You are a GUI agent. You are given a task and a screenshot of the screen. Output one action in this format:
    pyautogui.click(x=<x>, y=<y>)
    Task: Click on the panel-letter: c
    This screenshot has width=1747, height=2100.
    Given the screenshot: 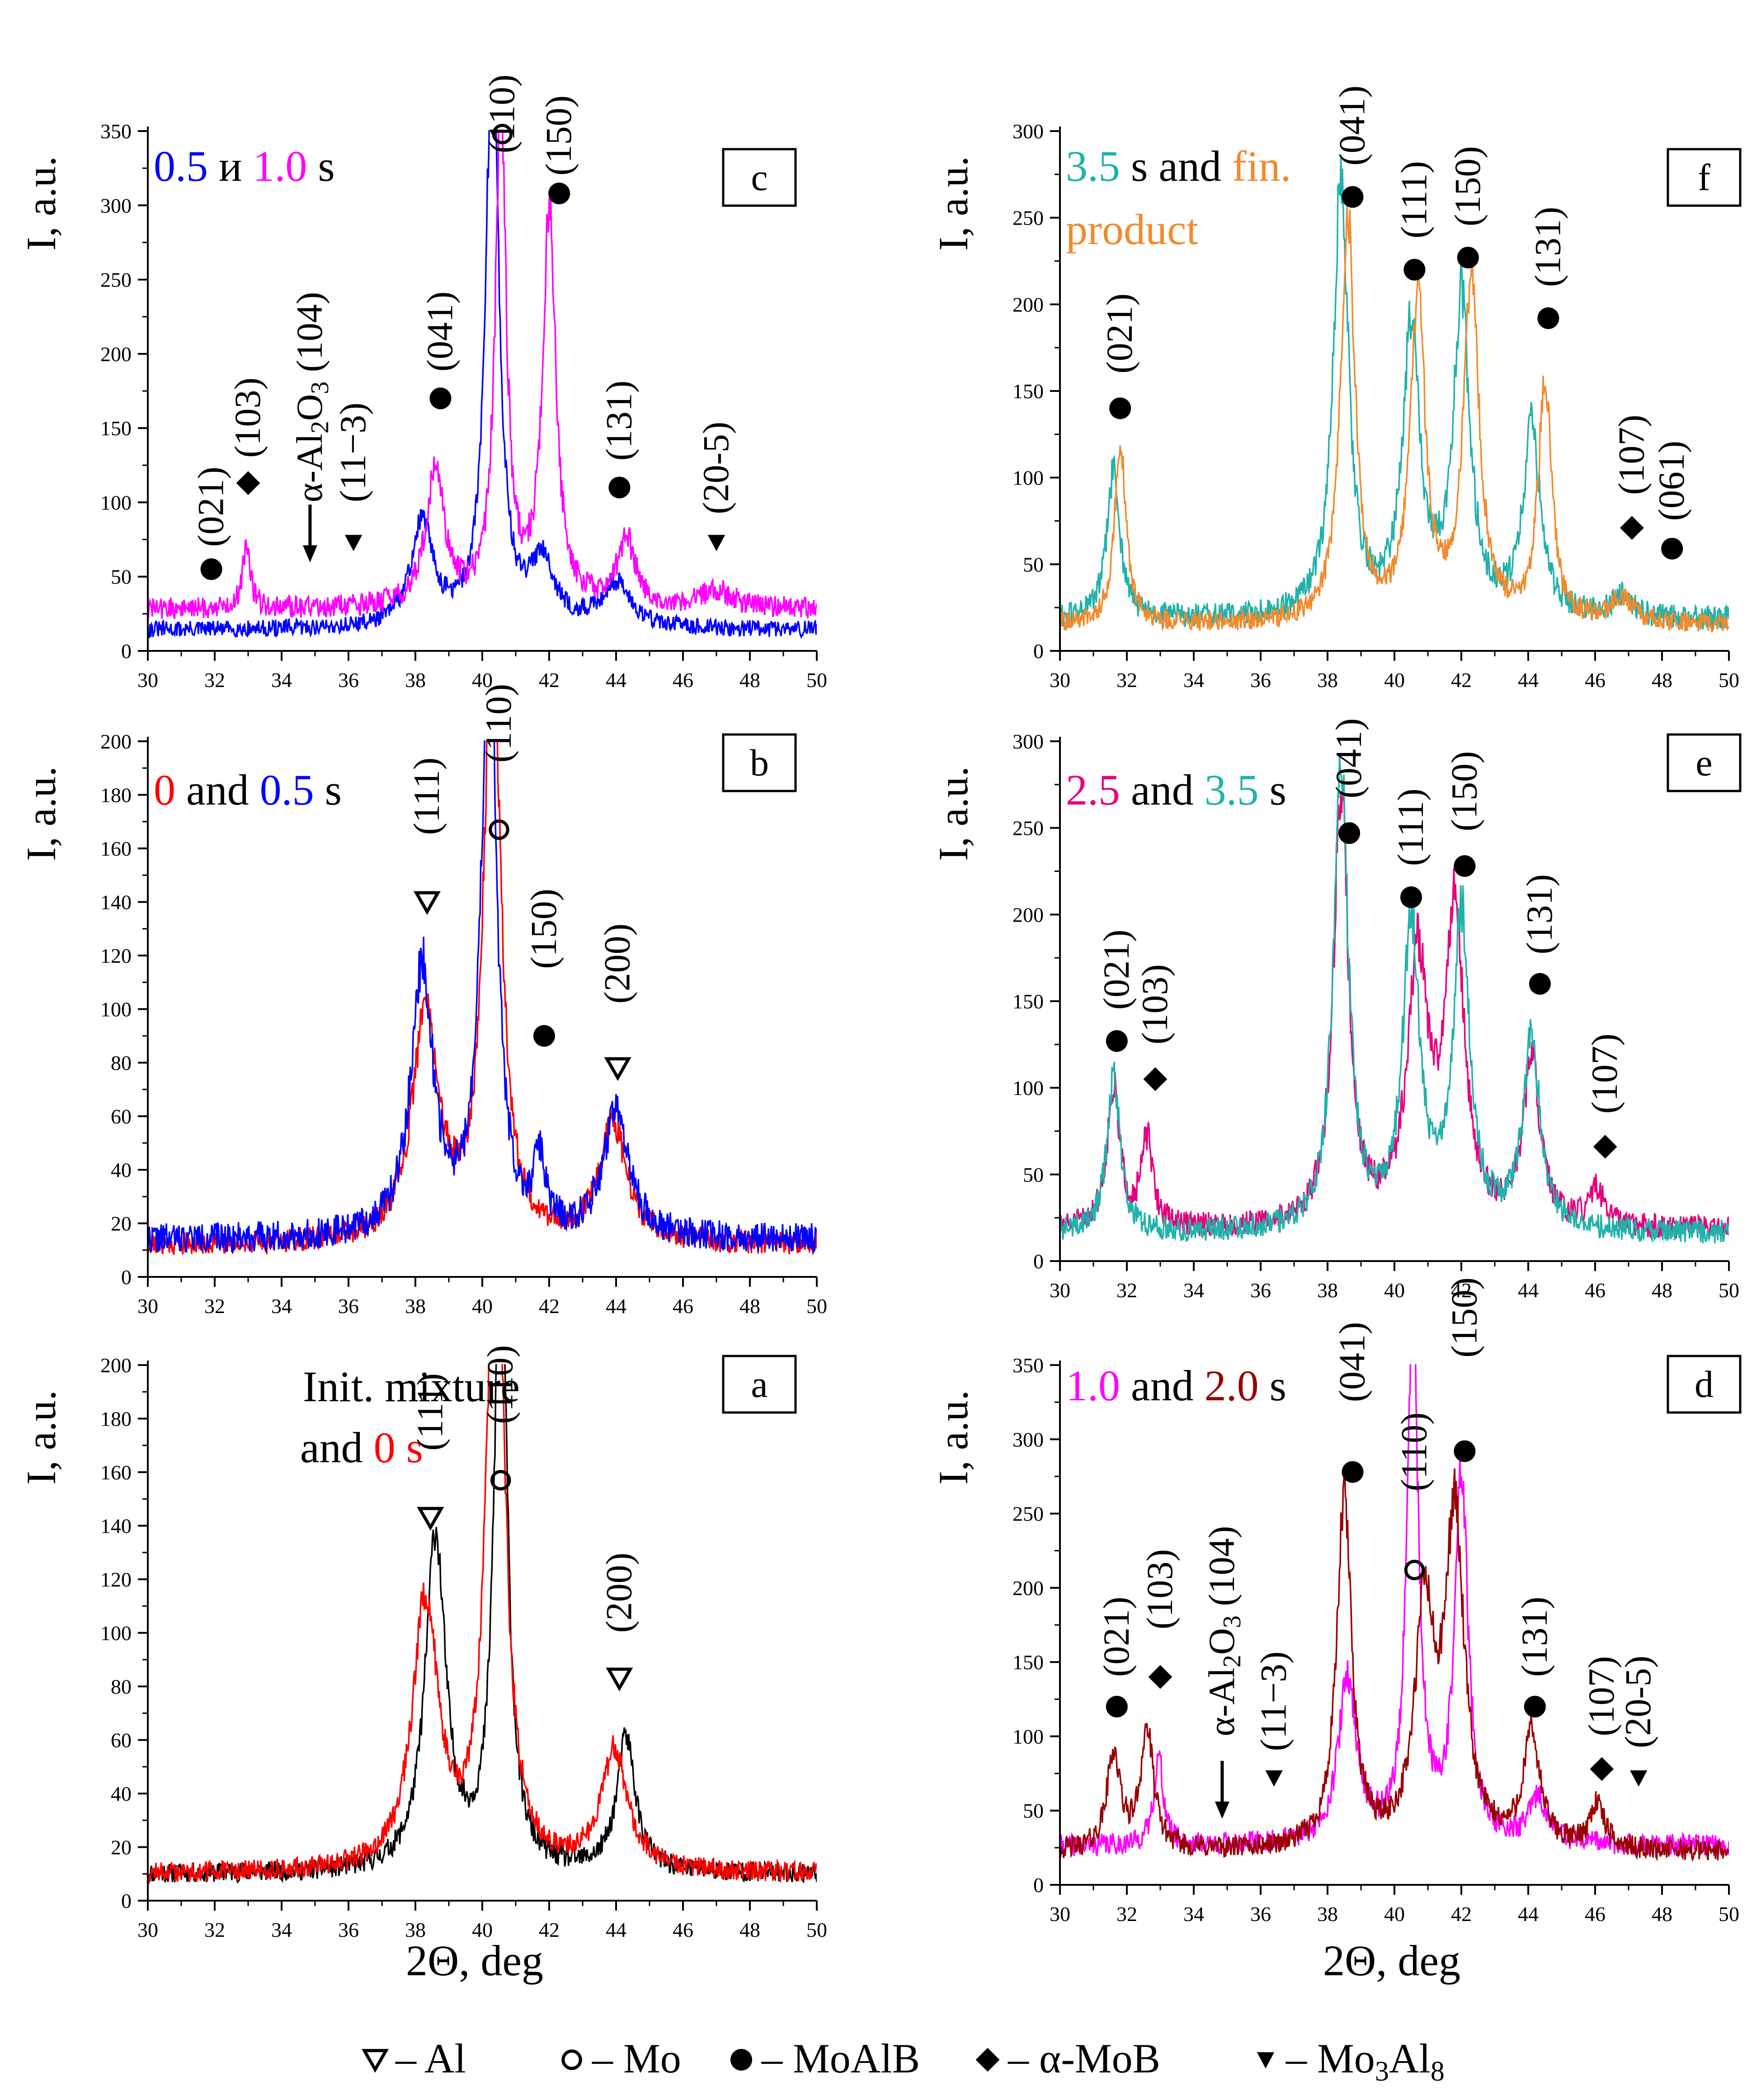 What is the action you would take?
    pyautogui.click(x=759, y=178)
    